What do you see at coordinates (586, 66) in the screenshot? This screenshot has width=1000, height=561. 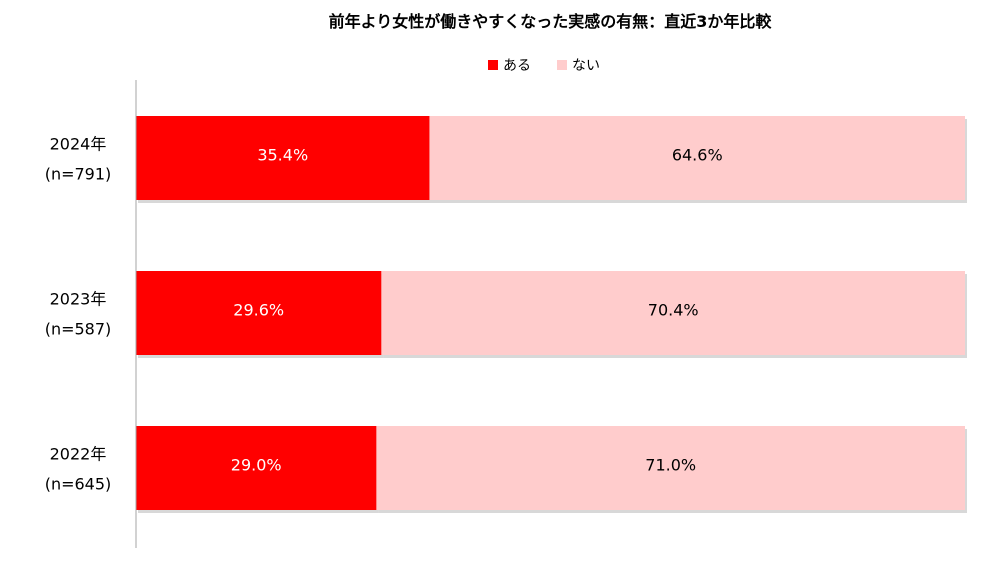 I see `legend-label-nai: ない` at bounding box center [586, 66].